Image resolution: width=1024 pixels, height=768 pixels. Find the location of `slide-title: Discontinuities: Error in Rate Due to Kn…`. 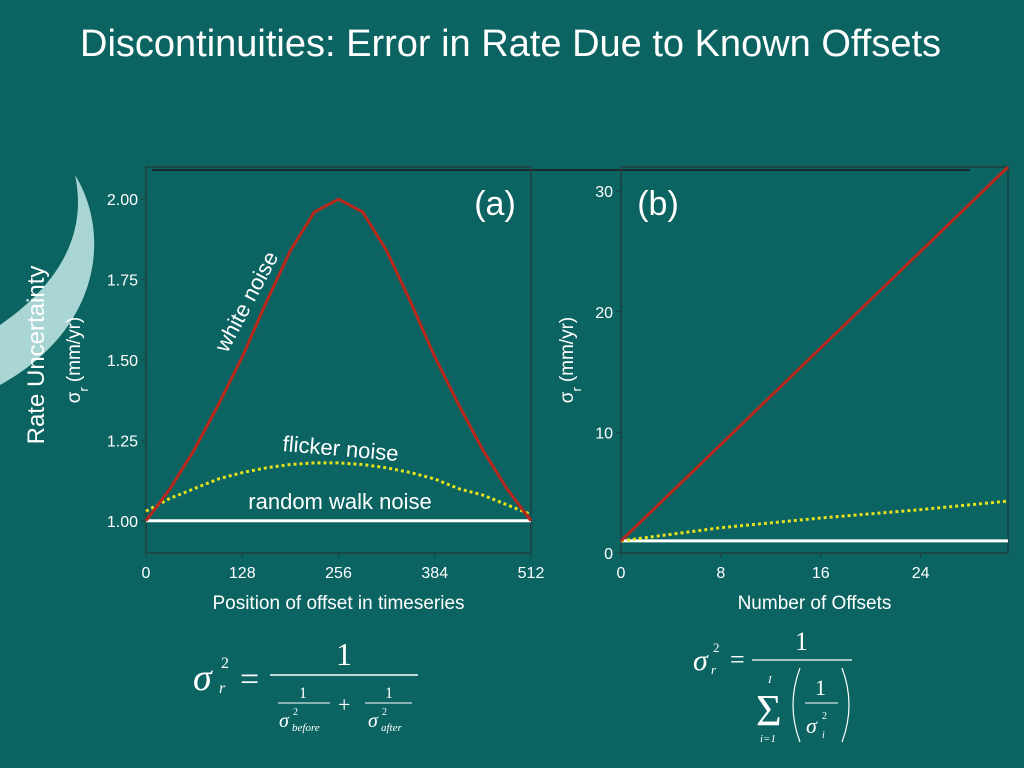

slide-title: Discontinuities: Error in Rate Due to Kn… is located at coordinates (511, 44).